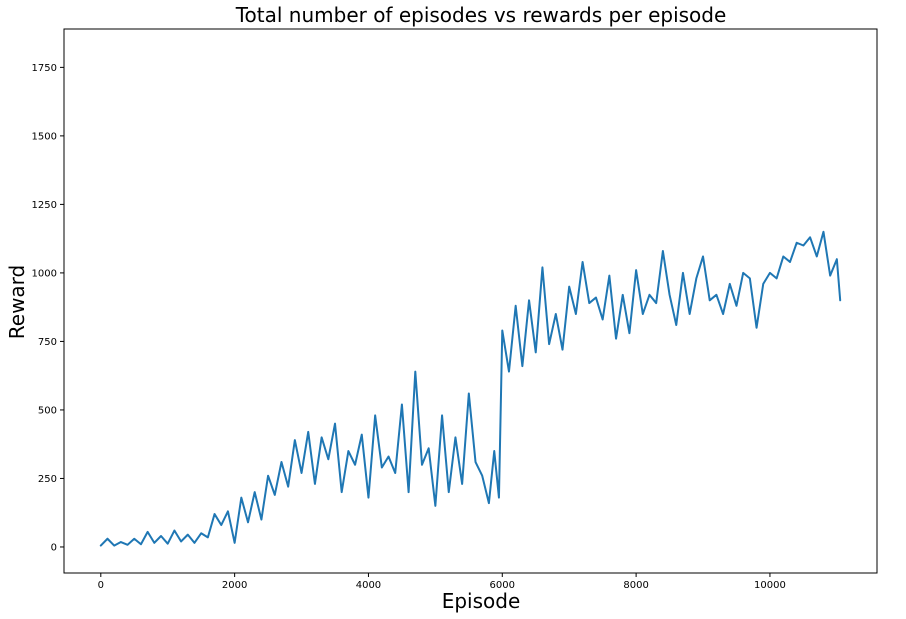 The width and height of the screenshot is (906, 619). Describe the element at coordinates (234, 585) in the screenshot. I see `x-tick-label: 2000` at that location.